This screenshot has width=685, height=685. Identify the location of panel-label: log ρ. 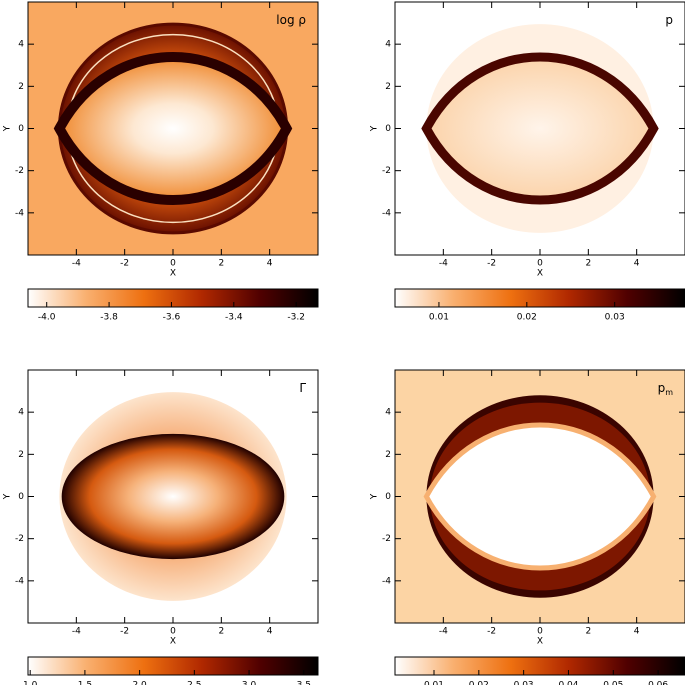
(291, 20).